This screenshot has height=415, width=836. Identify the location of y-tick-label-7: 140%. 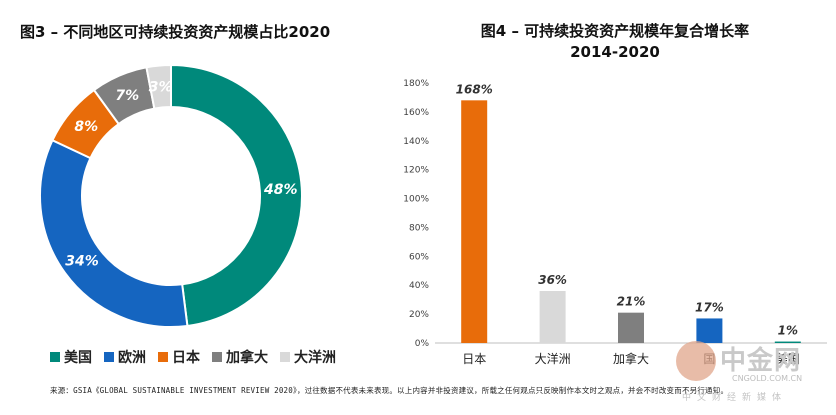
(416, 142).